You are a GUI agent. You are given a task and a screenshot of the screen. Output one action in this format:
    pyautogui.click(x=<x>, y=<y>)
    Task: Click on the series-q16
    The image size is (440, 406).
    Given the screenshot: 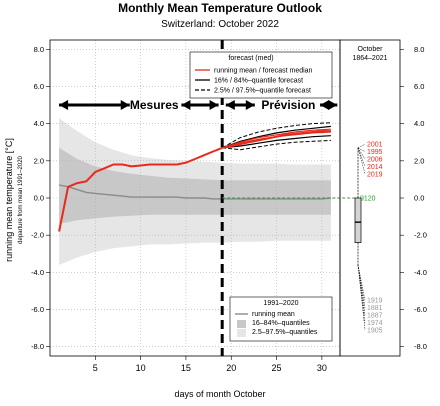 What is the action you would take?
    pyautogui.click(x=276, y=142)
    